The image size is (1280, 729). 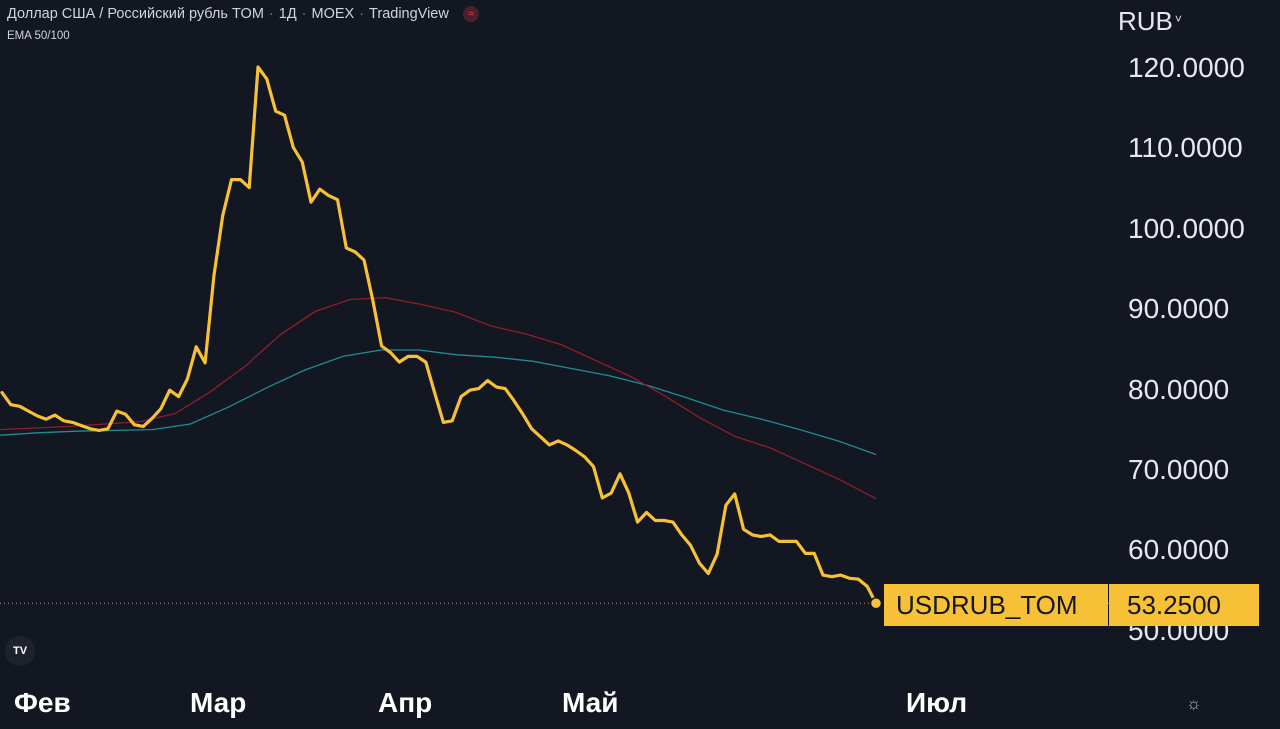 What do you see at coordinates (1178, 308) in the screenshot?
I see `y-tick-label: 90.0000` at bounding box center [1178, 308].